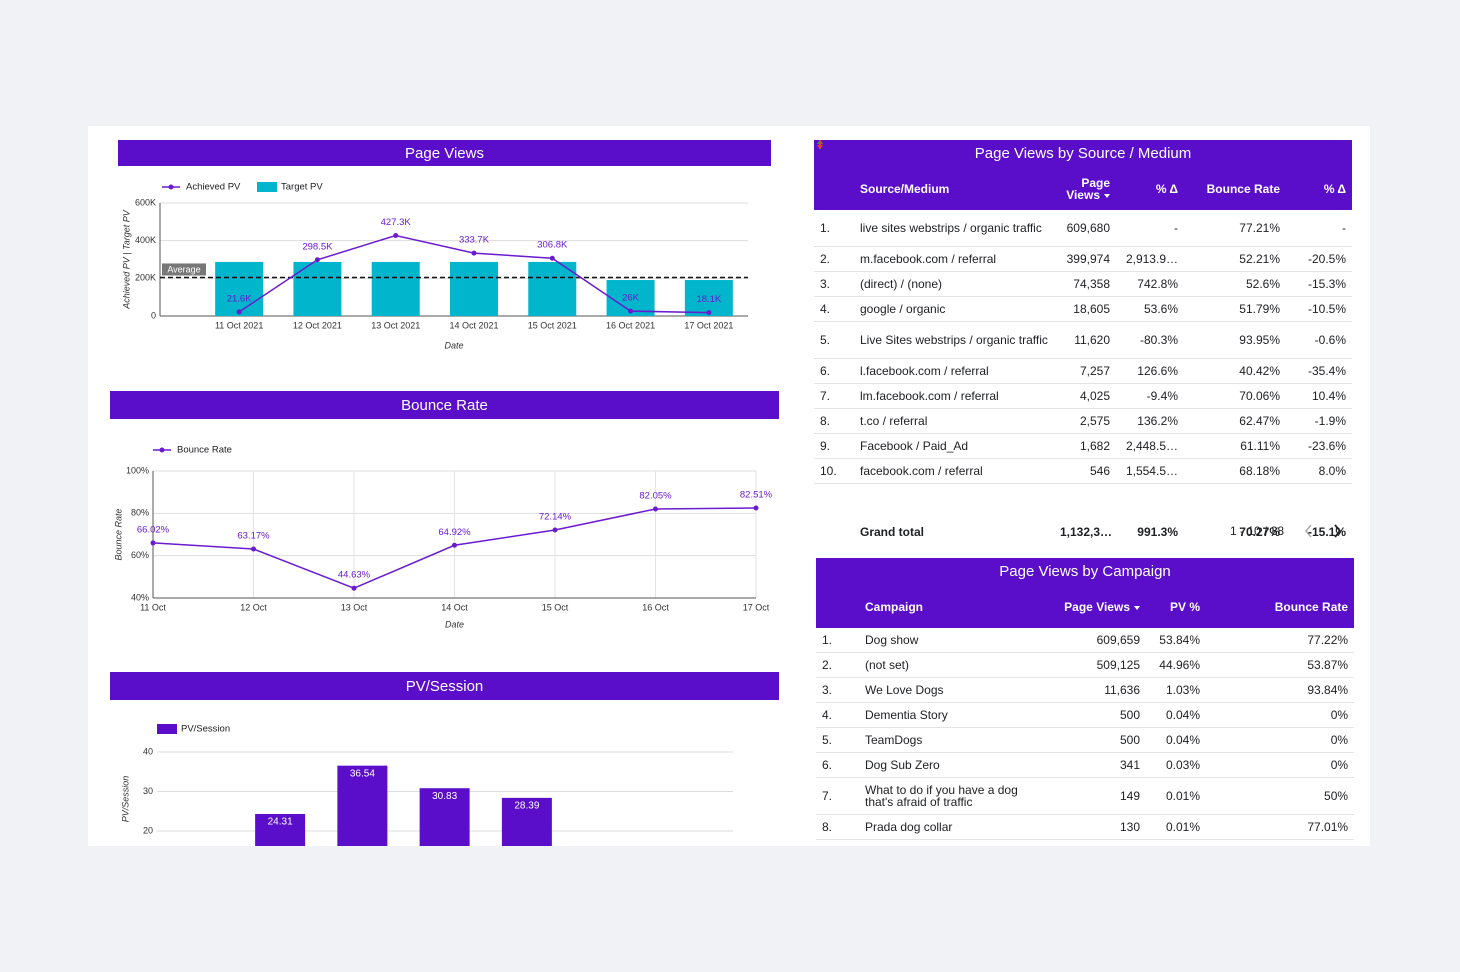 This screenshot has width=1460, height=972. I want to click on table-cell: Dog Sub Zero, so click(955, 765).